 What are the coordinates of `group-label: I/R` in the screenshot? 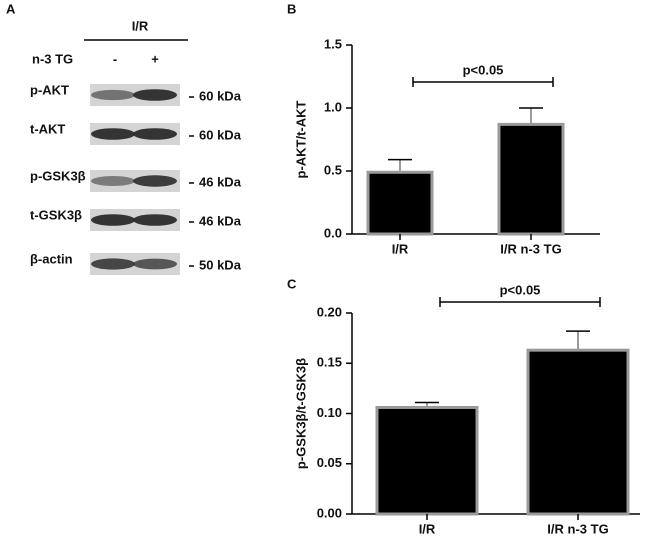 It's located at (140, 25).